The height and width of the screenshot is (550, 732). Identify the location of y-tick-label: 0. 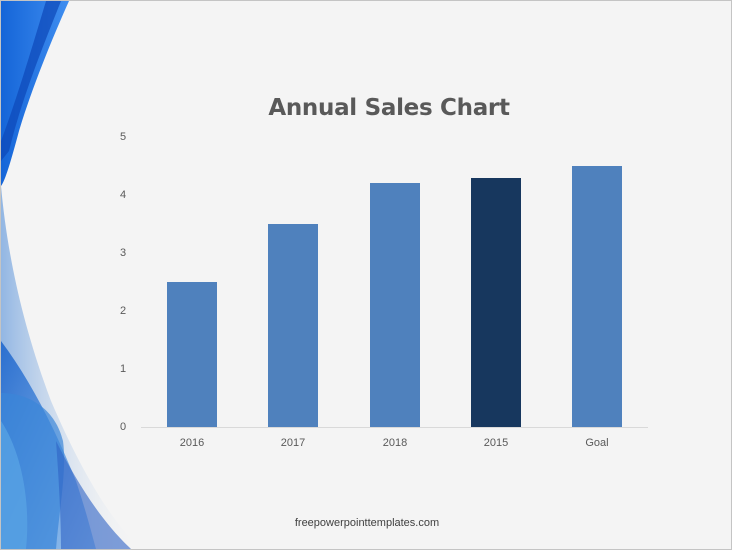
(123, 427).